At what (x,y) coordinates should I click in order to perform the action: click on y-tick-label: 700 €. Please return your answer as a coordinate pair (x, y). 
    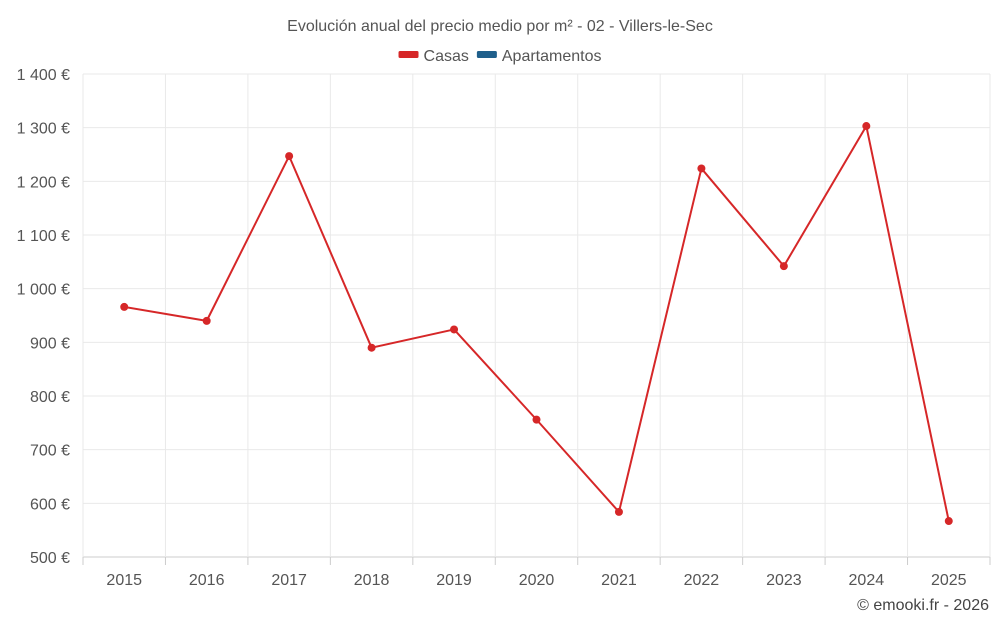
    Looking at the image, I should click on (50, 451).